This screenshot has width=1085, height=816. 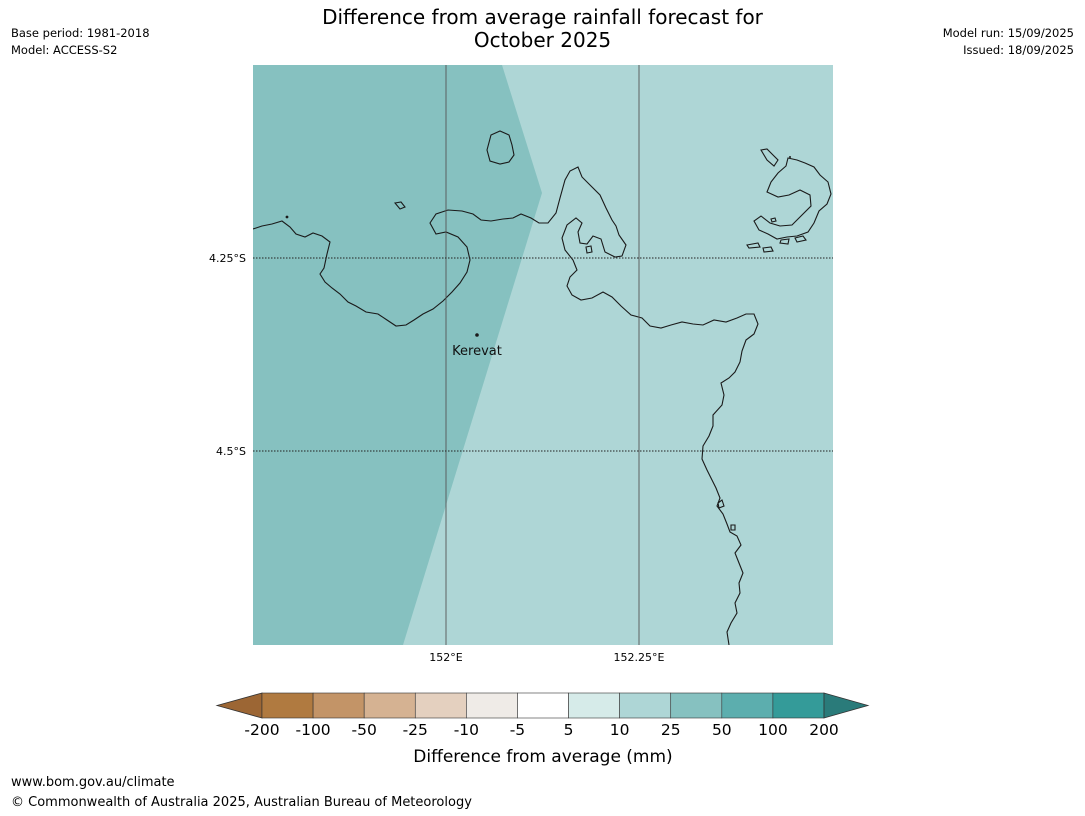 I want to click on base-period: Base period: 1981-2018, so click(x=80, y=33).